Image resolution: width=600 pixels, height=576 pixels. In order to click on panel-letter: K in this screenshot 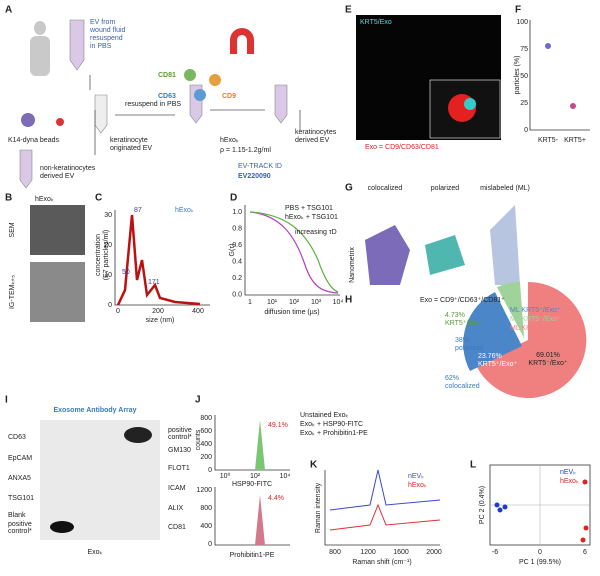, I will do `click(314, 465)`.